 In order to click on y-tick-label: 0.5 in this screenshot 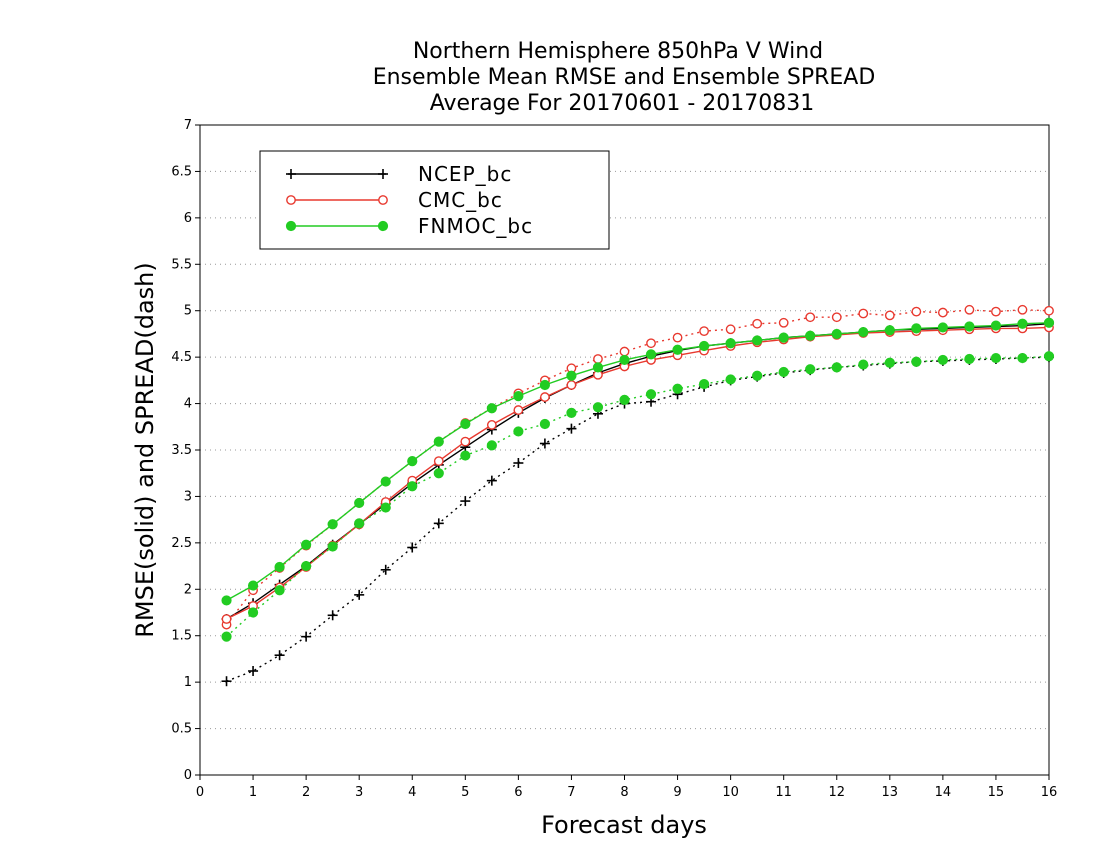, I will do `click(181, 729)`.